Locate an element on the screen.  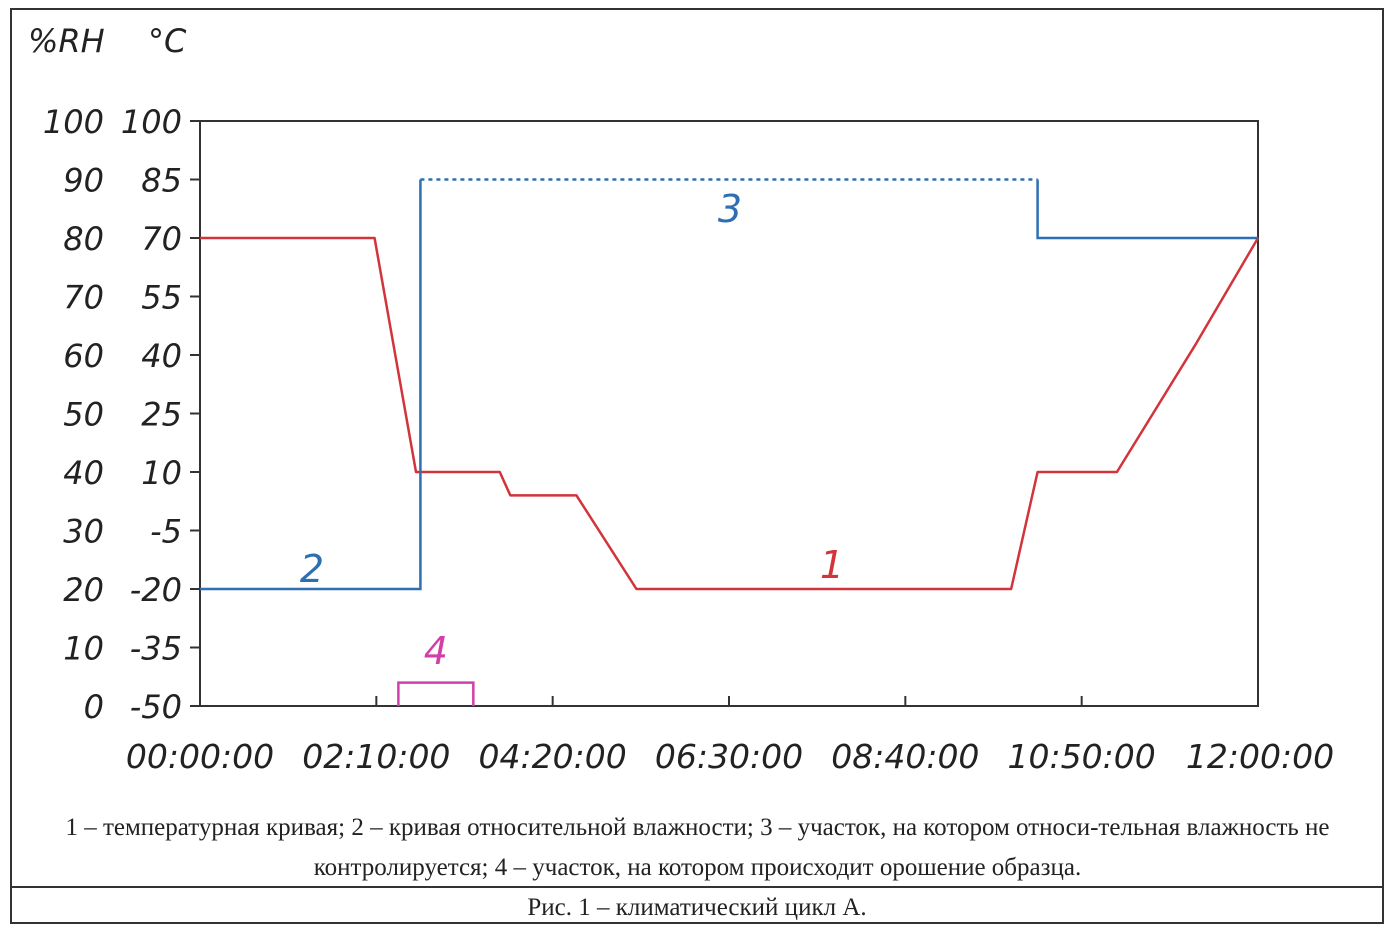
figure-caption: Рис. 1 – климатический цикл А. is located at coordinates (697, 907).